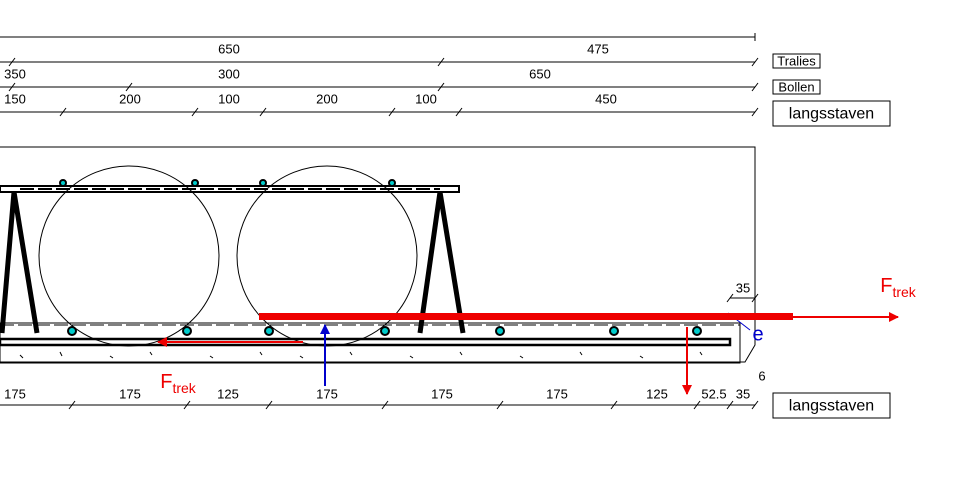  I want to click on legend-label: Tralies, so click(796, 60).